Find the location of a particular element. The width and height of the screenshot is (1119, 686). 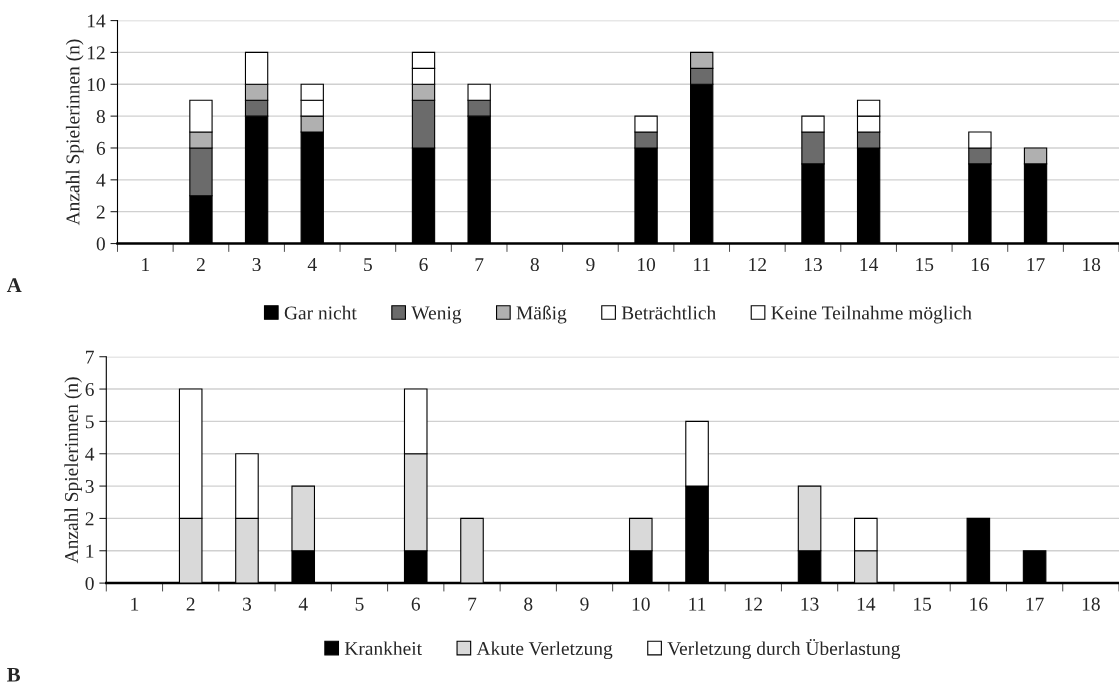

text: A is located at coordinates (14, 285).